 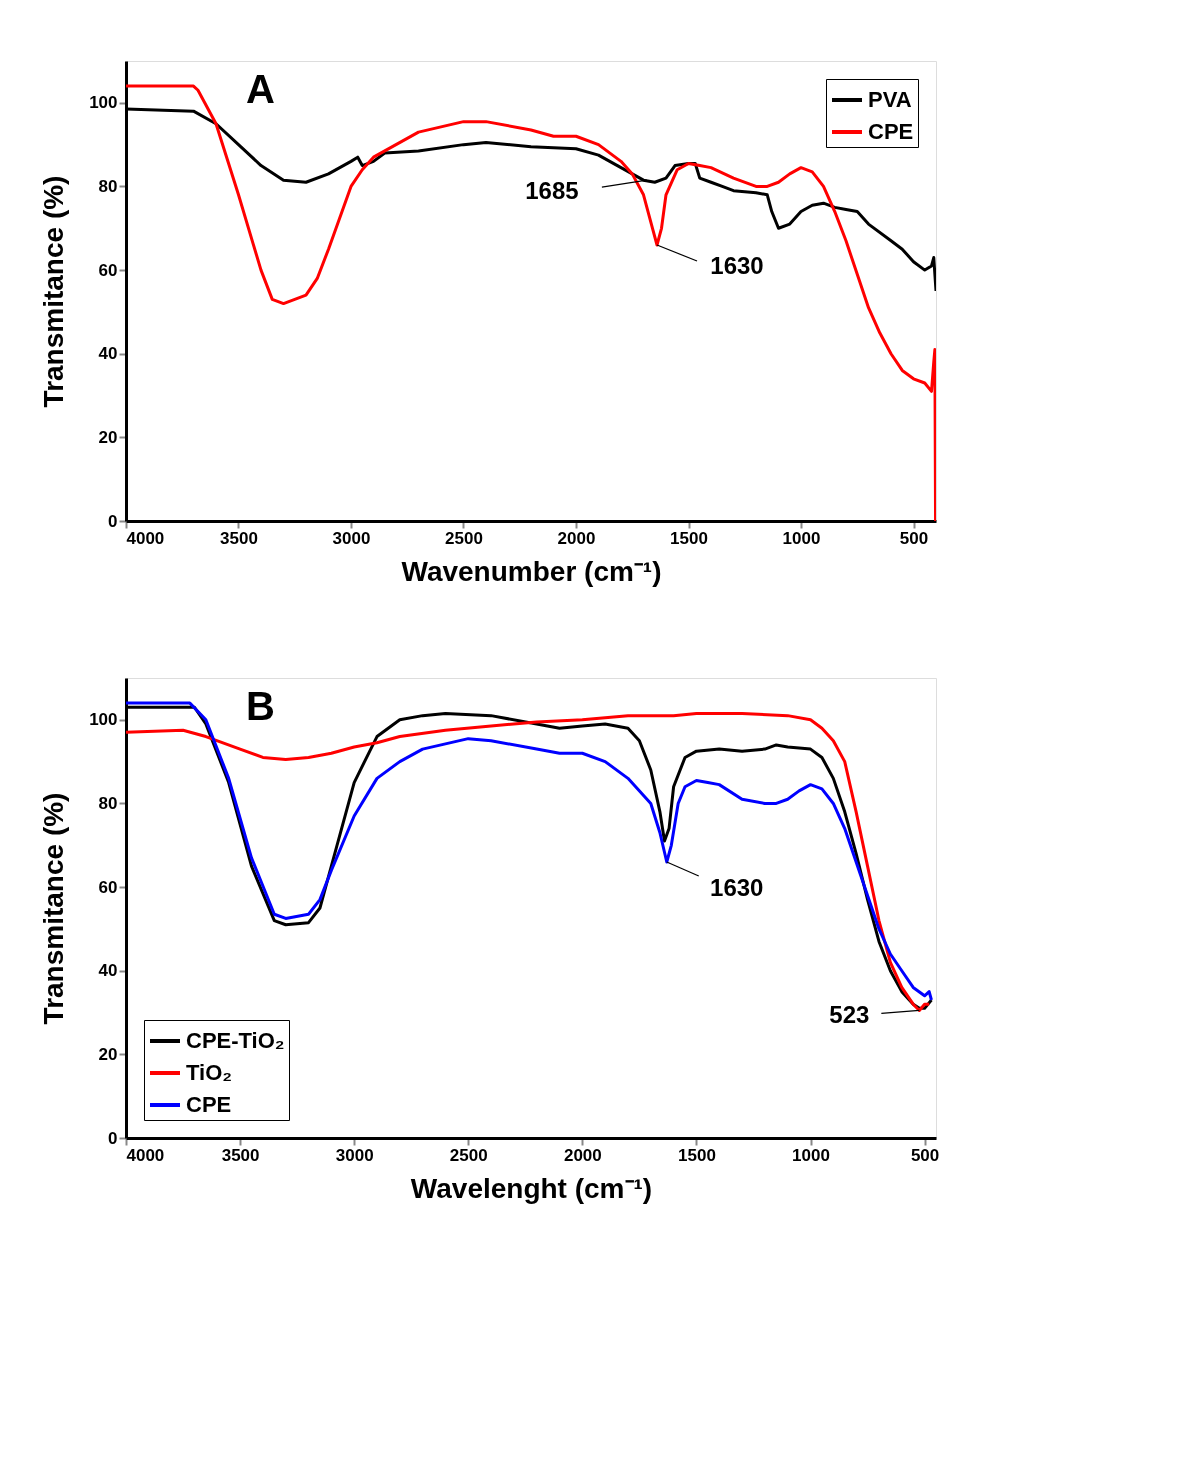 What do you see at coordinates (531, 571) in the screenshot?
I see `x-axis-title: Wavenumber (cm⁻¹)` at bounding box center [531, 571].